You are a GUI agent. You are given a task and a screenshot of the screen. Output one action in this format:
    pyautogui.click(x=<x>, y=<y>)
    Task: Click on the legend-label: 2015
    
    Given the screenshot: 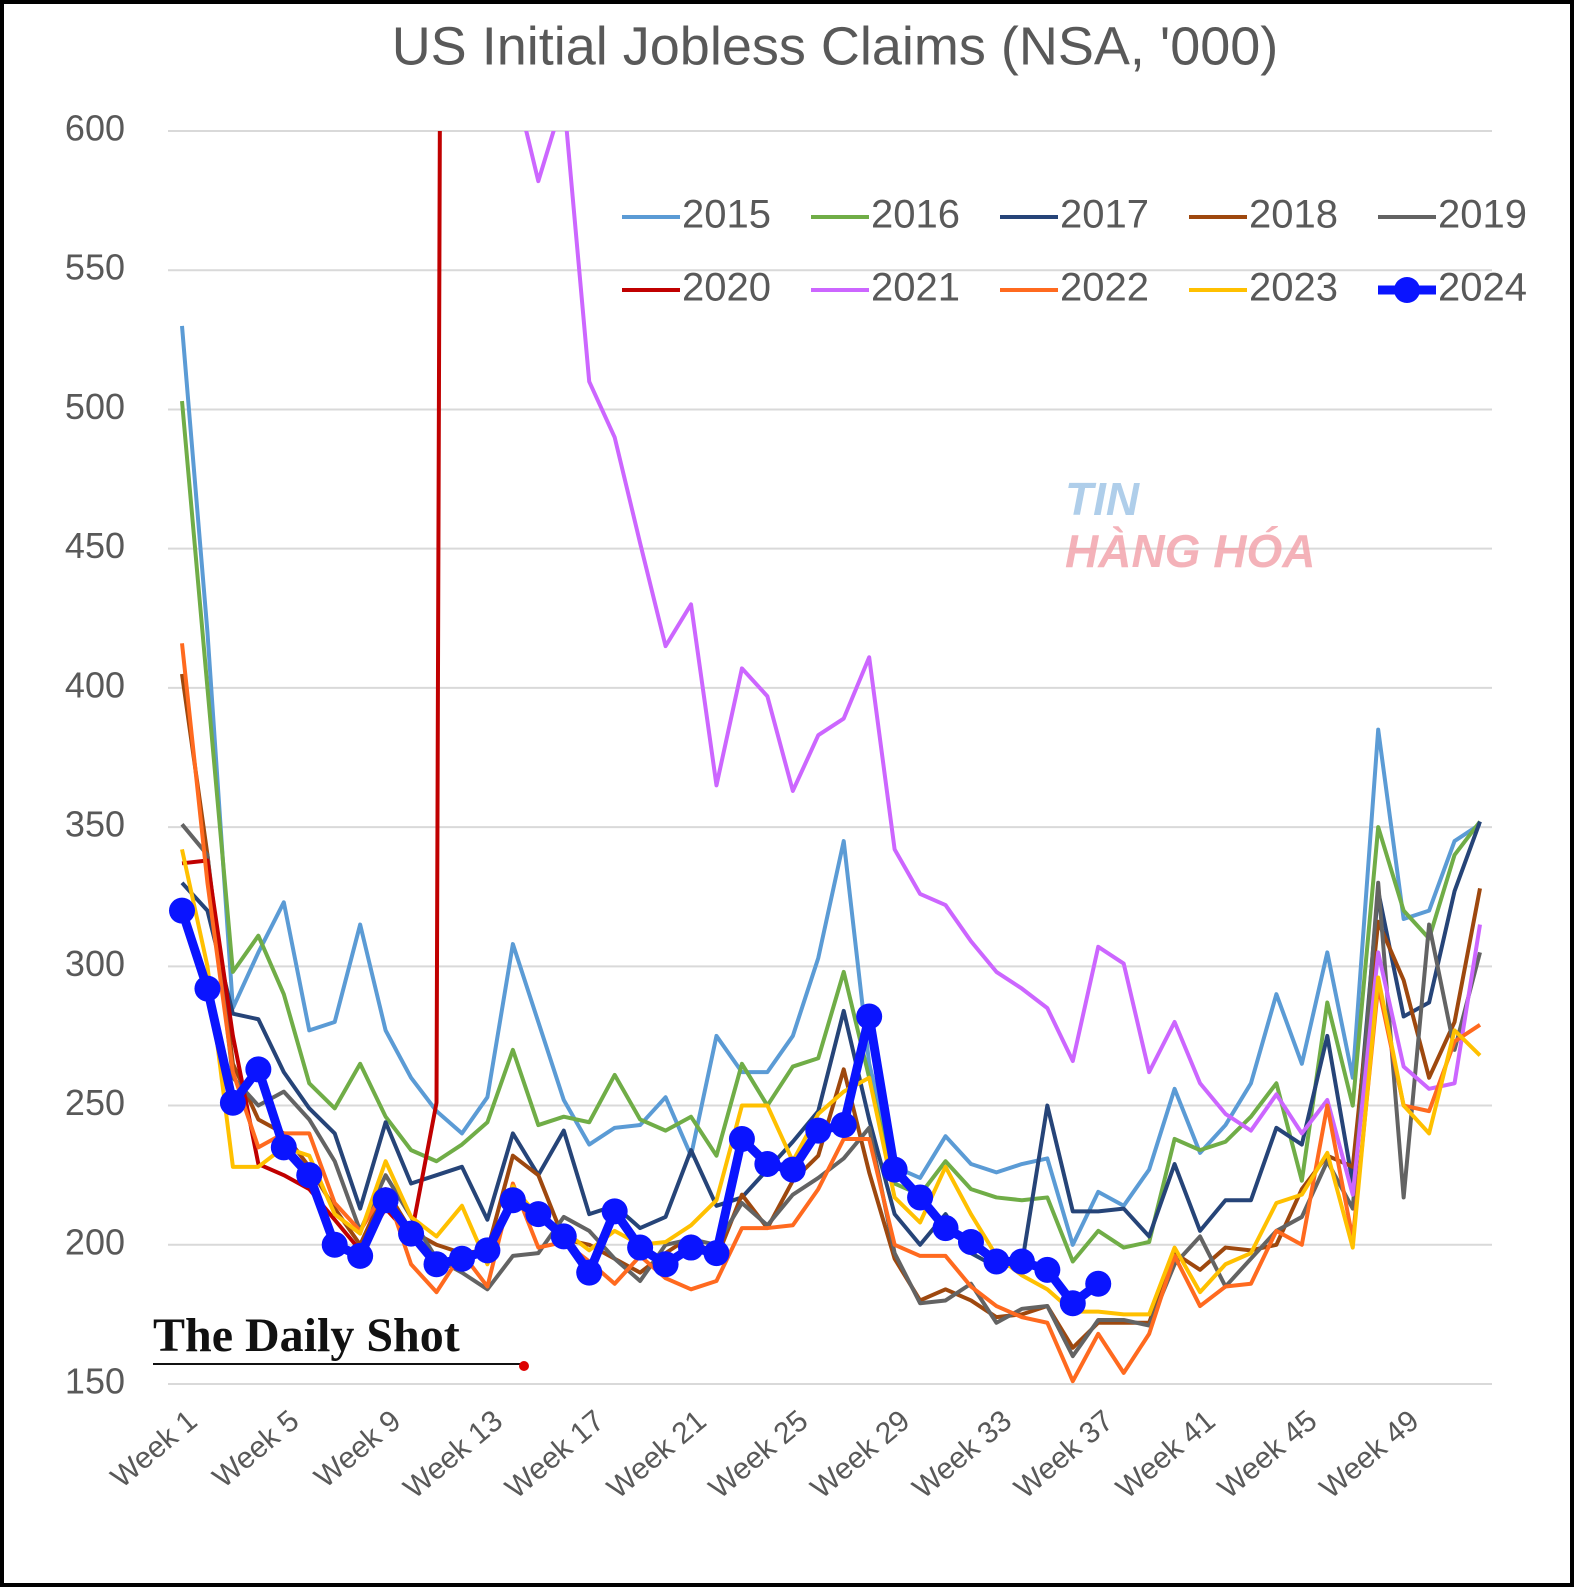 What is the action you would take?
    pyautogui.click(x=726, y=215)
    